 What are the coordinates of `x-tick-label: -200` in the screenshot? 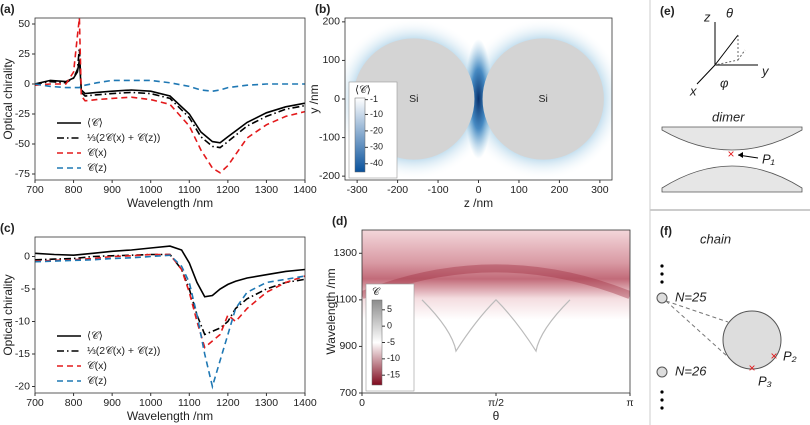 It's located at (397, 190).